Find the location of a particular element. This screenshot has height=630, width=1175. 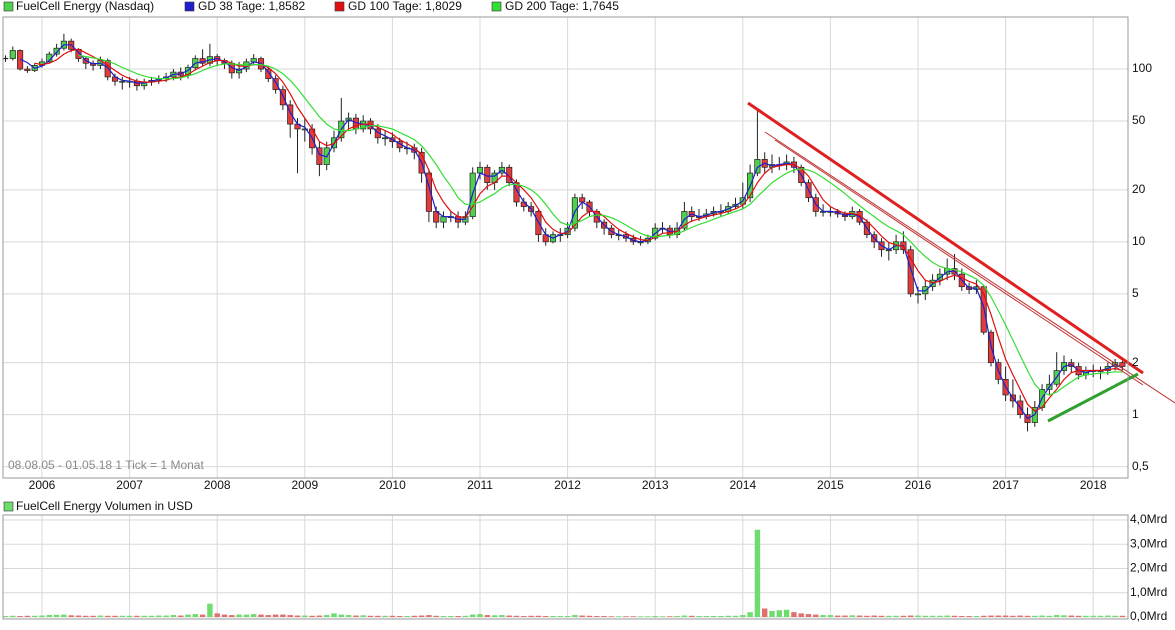

trendline is located at coordinates (945, 238).